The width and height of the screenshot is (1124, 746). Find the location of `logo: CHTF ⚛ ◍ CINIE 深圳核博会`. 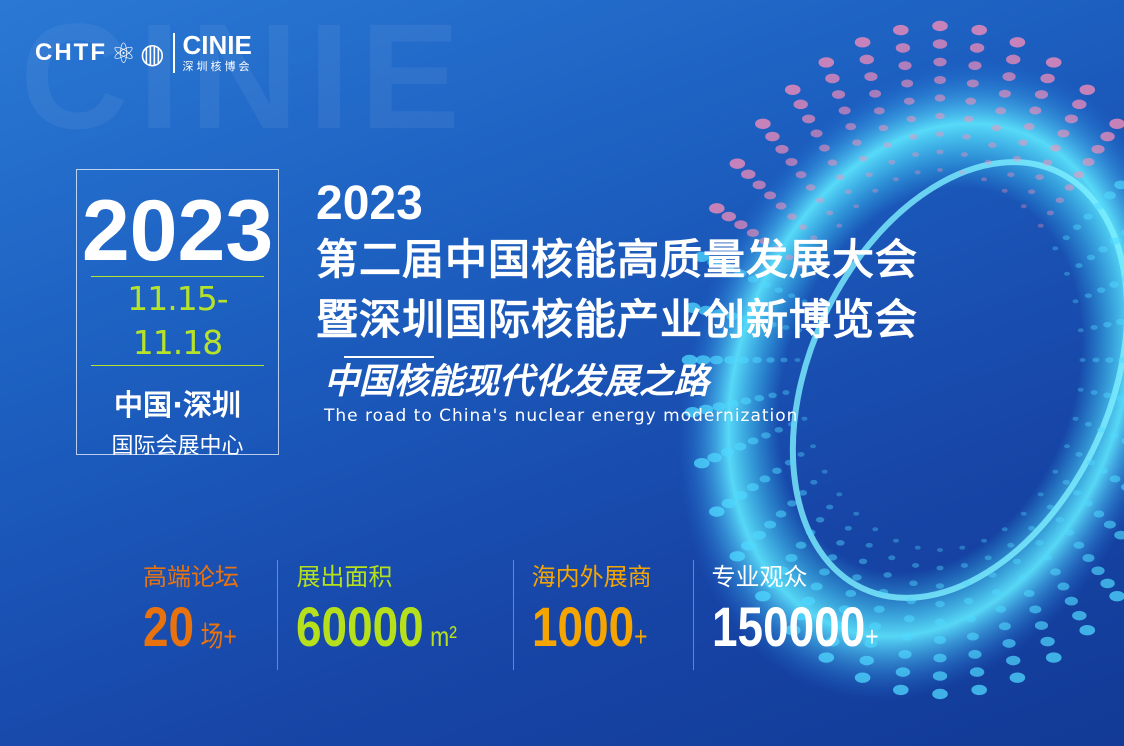

logo: CHTF ⚛ ◍ CINIE 深圳核博会 is located at coordinates (144, 53).